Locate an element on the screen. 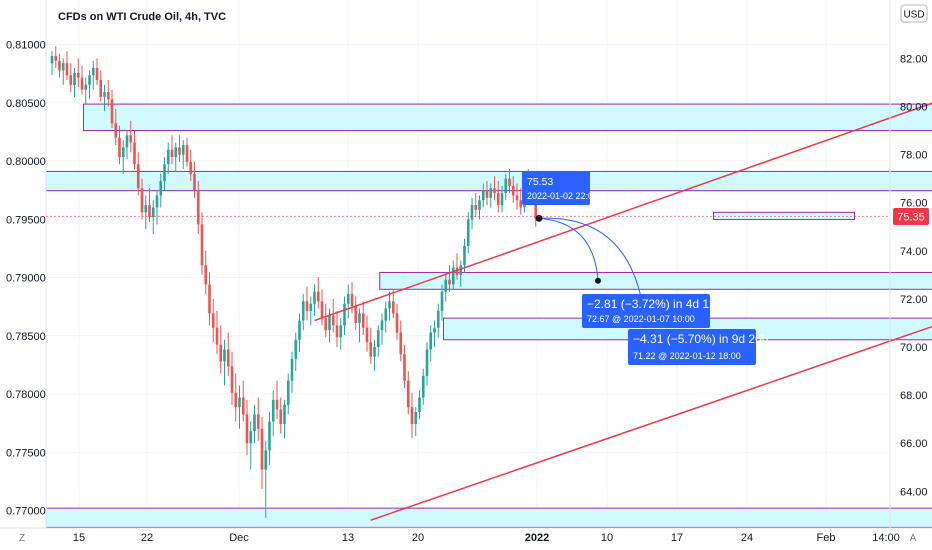 The width and height of the screenshot is (932, 550). left-axis-tick-label: 0.81000 is located at coordinates (26, 46).